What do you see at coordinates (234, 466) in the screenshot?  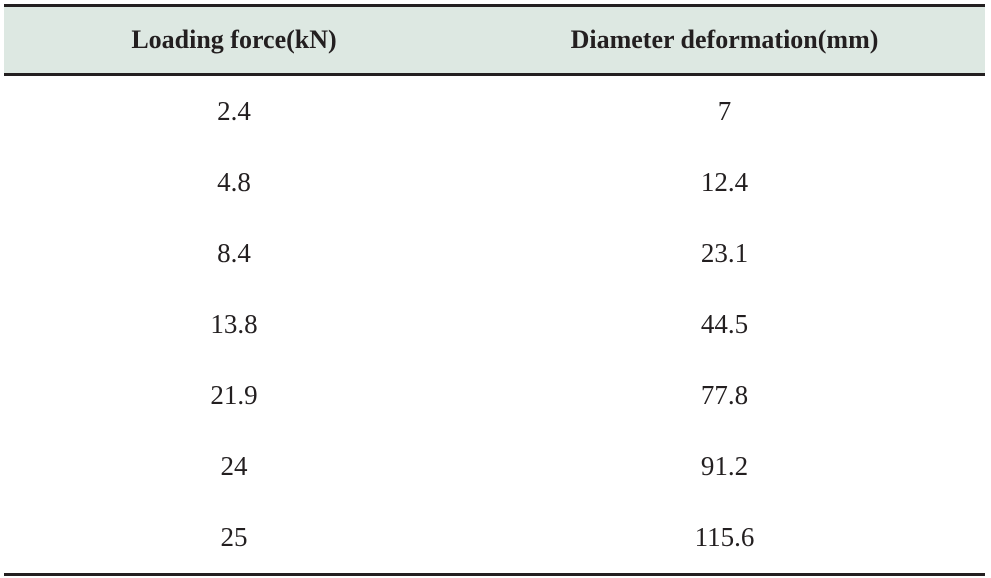 I see `cell-loading-force: 24` at bounding box center [234, 466].